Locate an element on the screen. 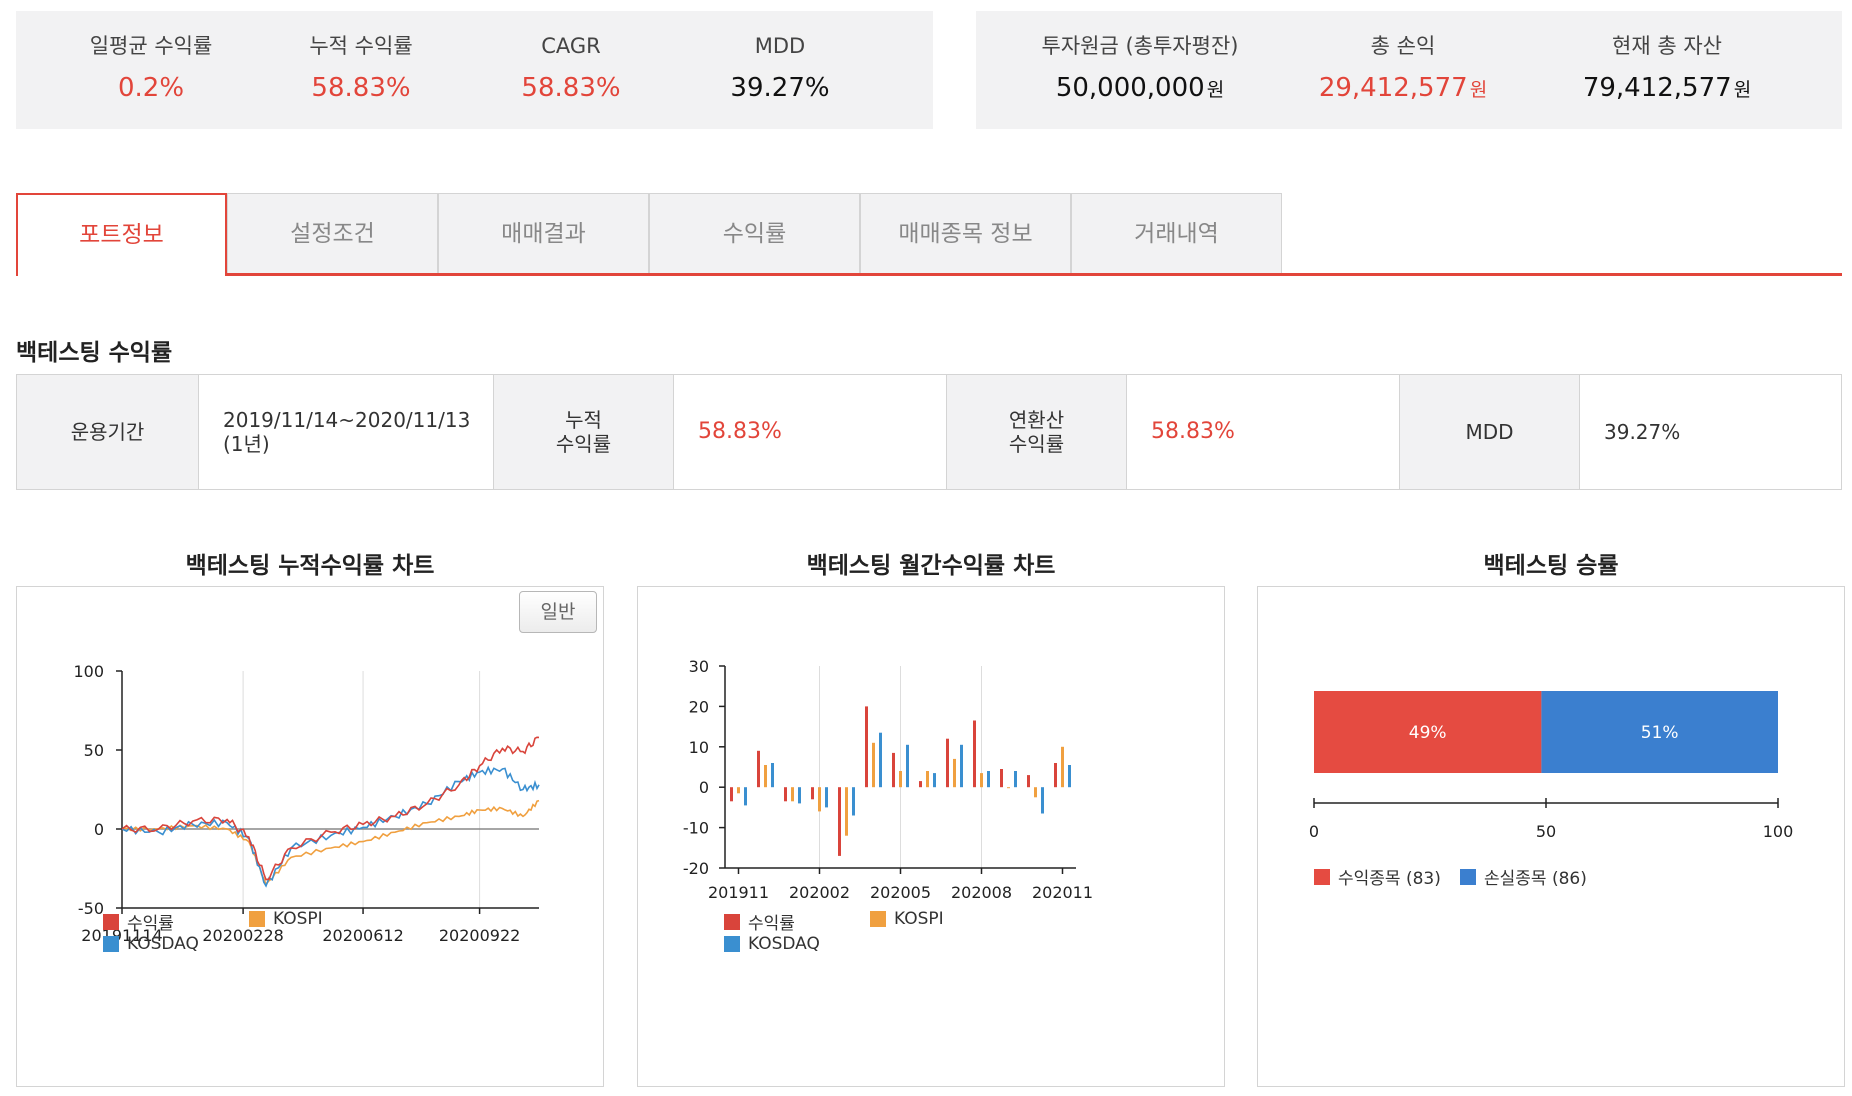 Image resolution: width=1852 pixels, height=1096 pixels. chart-mode-button: 일반 is located at coordinates (558, 612).